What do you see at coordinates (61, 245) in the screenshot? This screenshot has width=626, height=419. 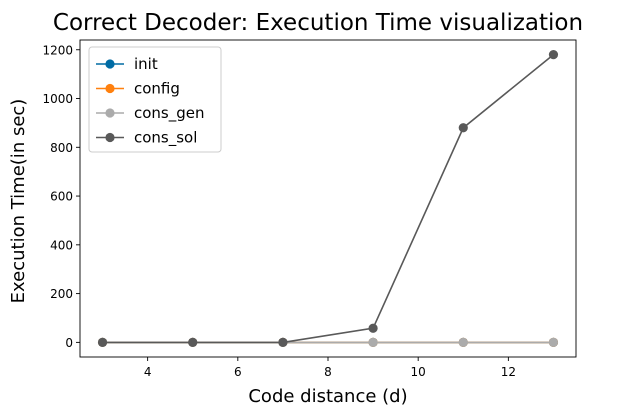 I see `y-tick-label: 400` at bounding box center [61, 245].